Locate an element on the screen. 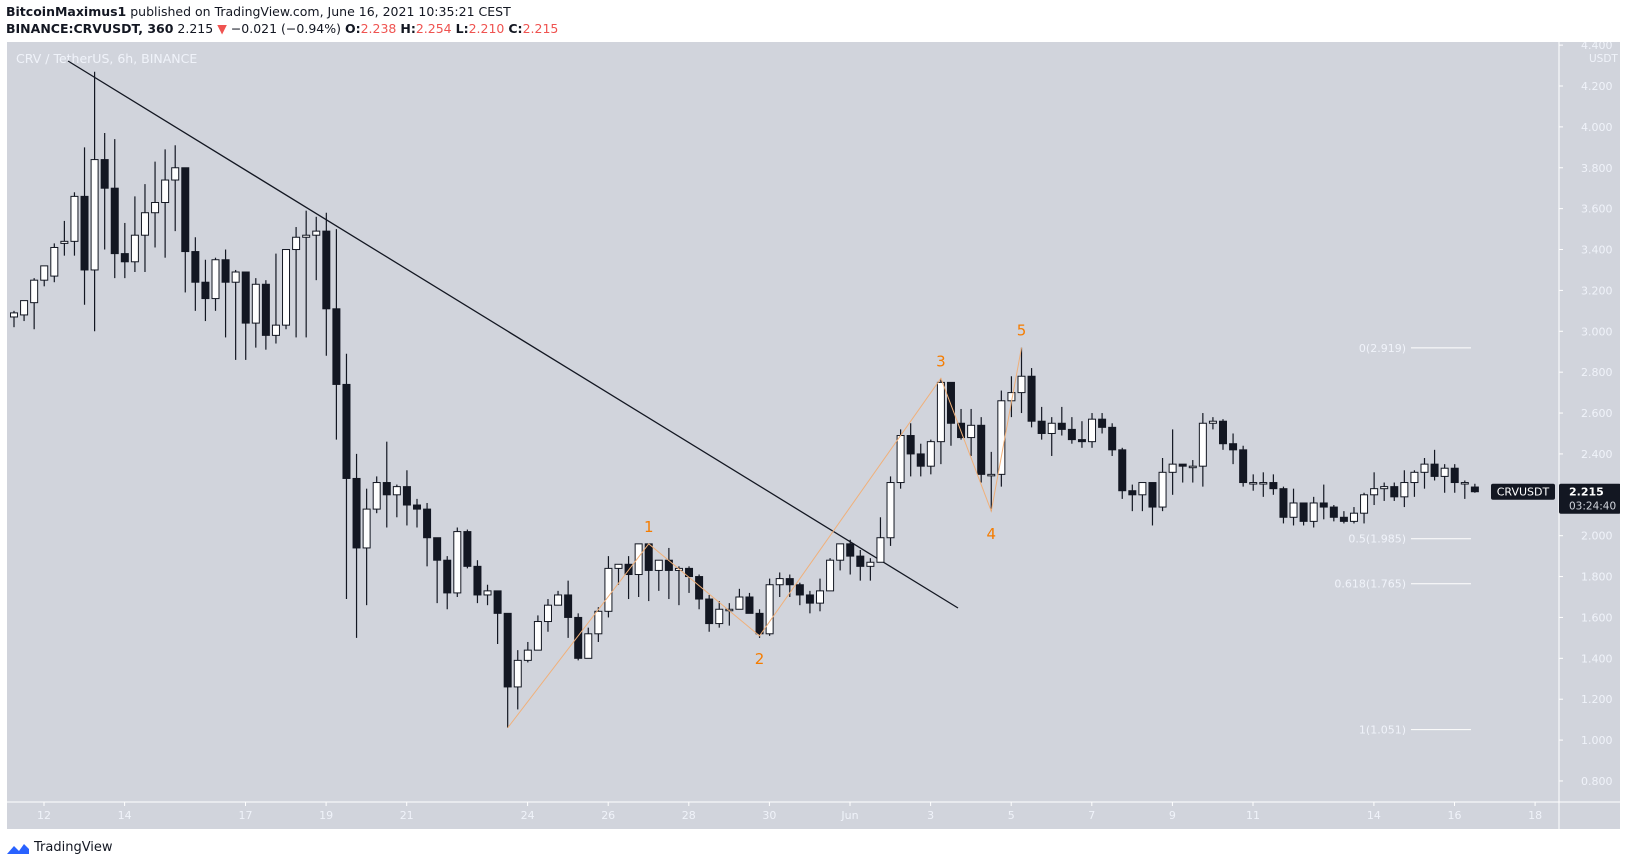 The width and height of the screenshot is (1627, 867). time-tick-label: Jun is located at coordinates (849, 815).